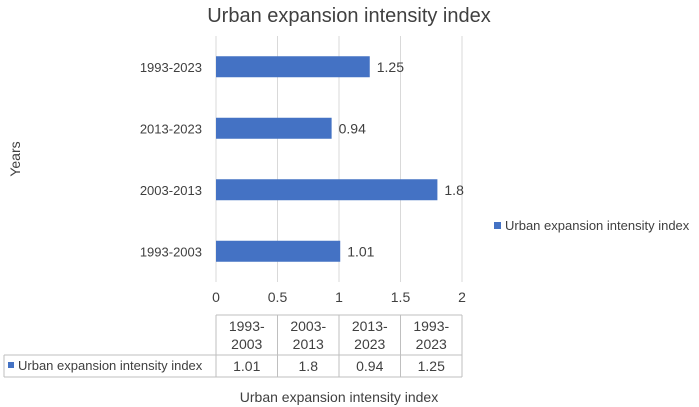 The width and height of the screenshot is (699, 407). I want to click on table-header-line2: 2003, so click(246, 344).